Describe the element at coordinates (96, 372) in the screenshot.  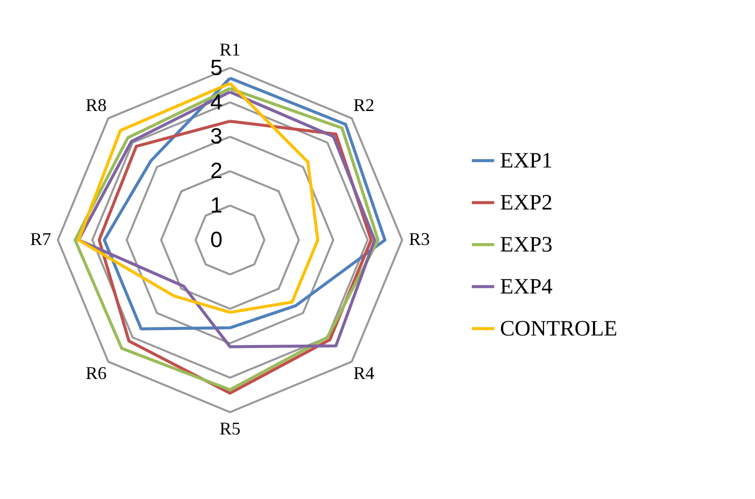
I see `spoke-label: R6` at that location.